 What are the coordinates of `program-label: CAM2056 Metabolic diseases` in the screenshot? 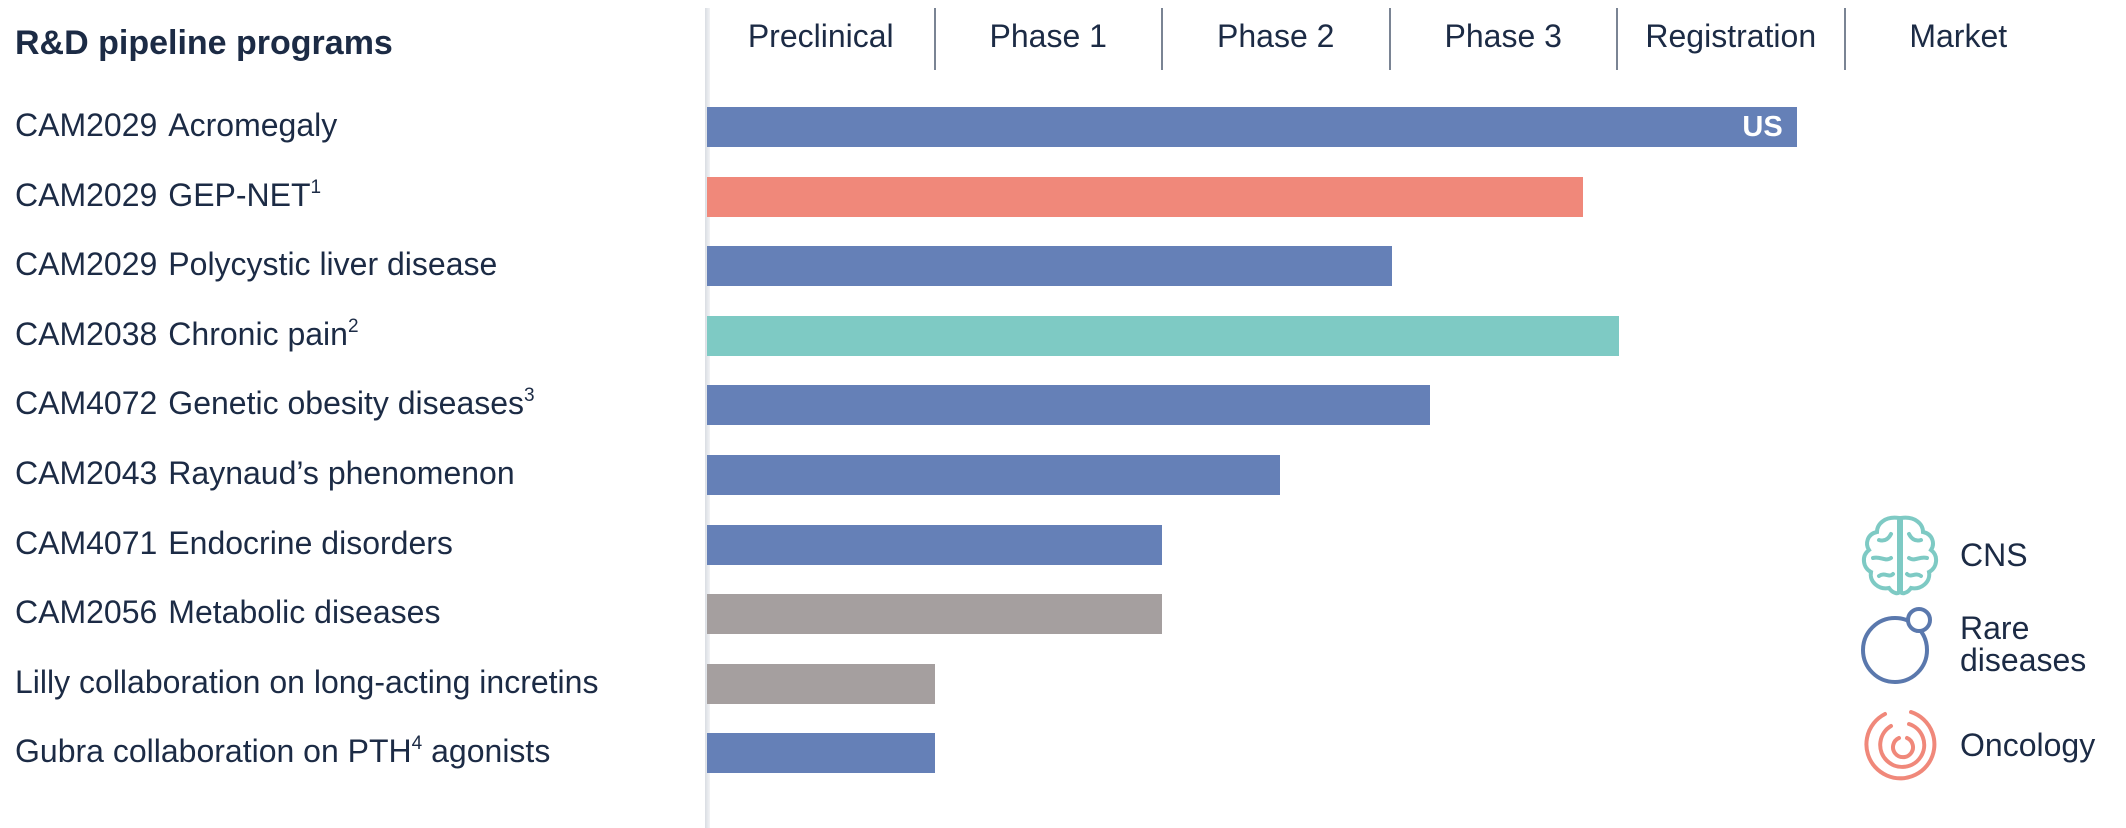 It's located at (227, 612).